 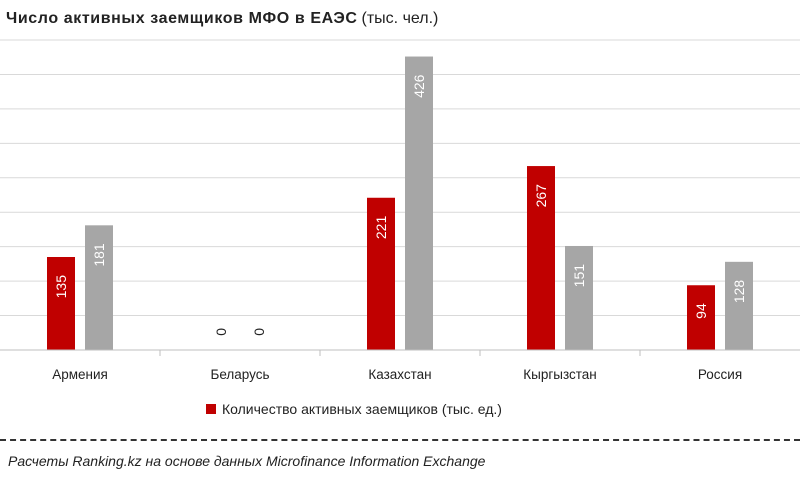 I want to click on divider, so click(x=400, y=440).